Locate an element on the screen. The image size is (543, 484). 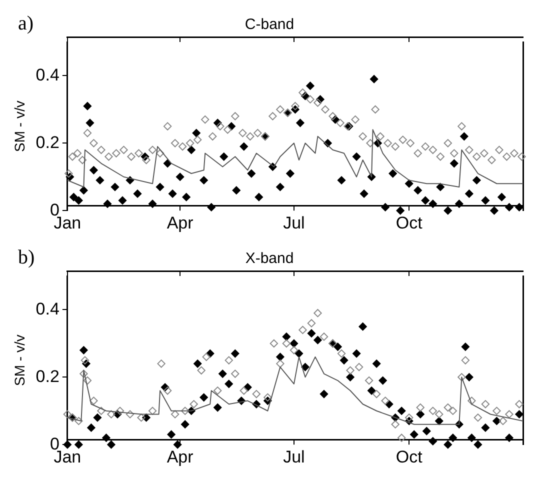
chart-title: C-band is located at coordinates (269, 25).